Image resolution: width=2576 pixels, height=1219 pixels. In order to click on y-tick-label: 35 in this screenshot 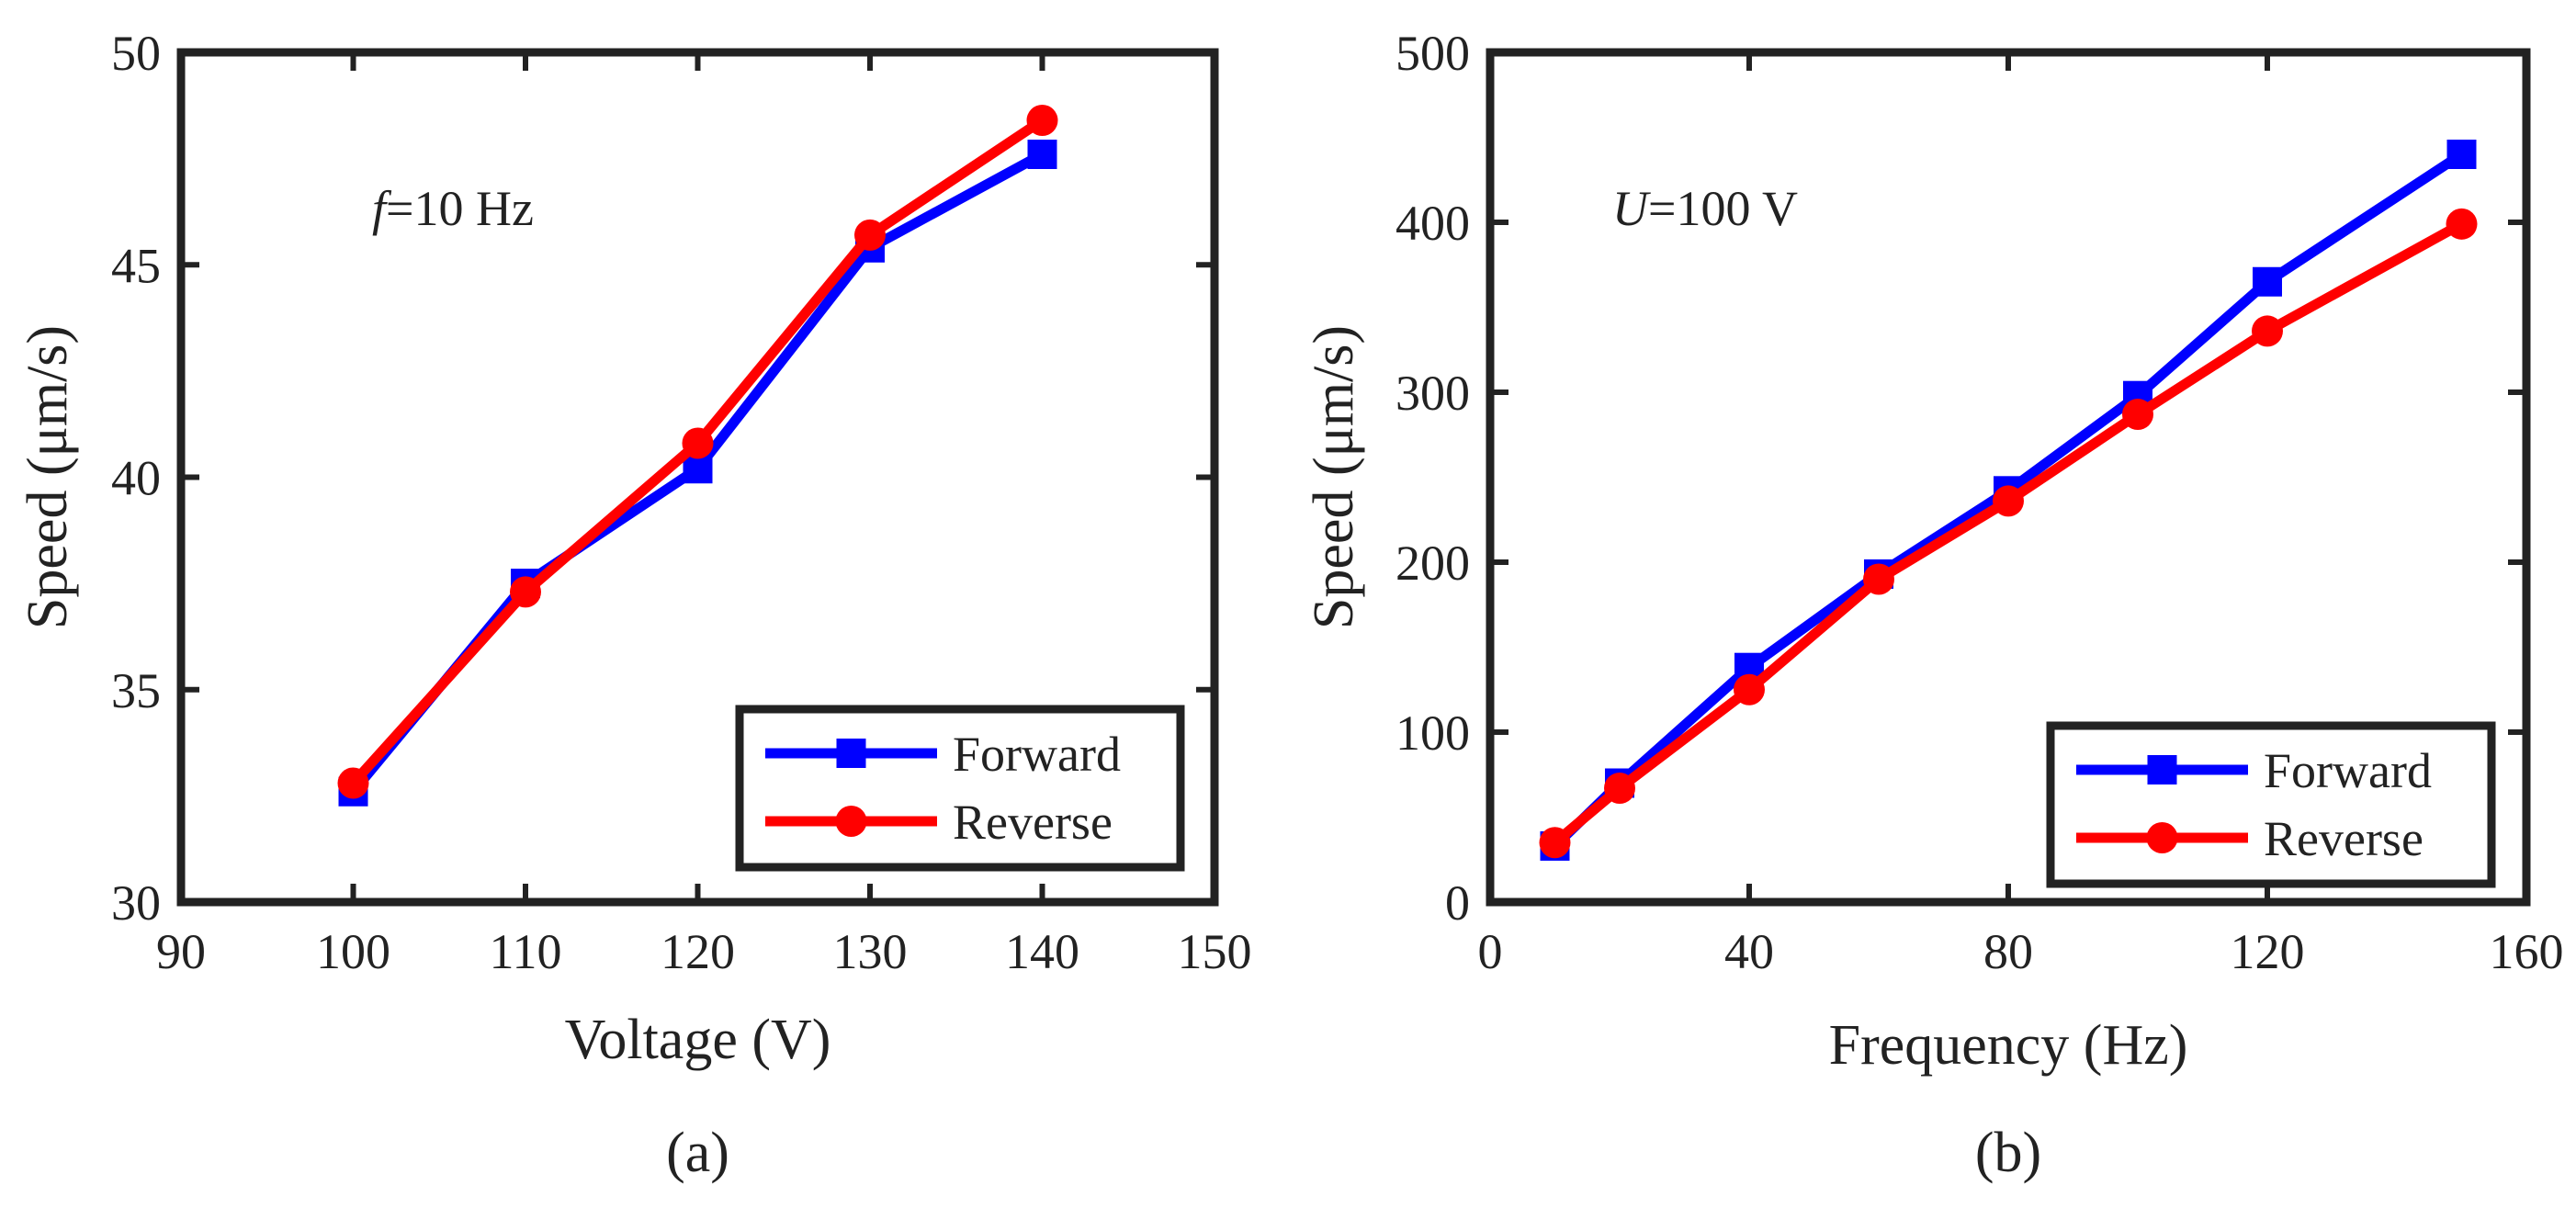, I will do `click(136, 690)`.